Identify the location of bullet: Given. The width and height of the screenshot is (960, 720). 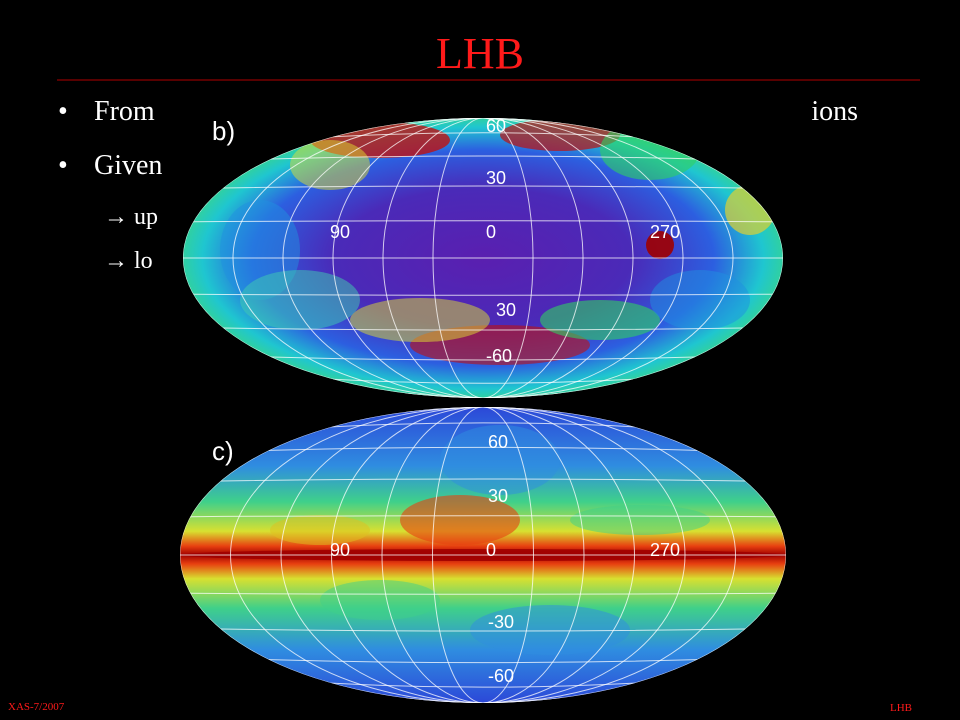
(128, 165).